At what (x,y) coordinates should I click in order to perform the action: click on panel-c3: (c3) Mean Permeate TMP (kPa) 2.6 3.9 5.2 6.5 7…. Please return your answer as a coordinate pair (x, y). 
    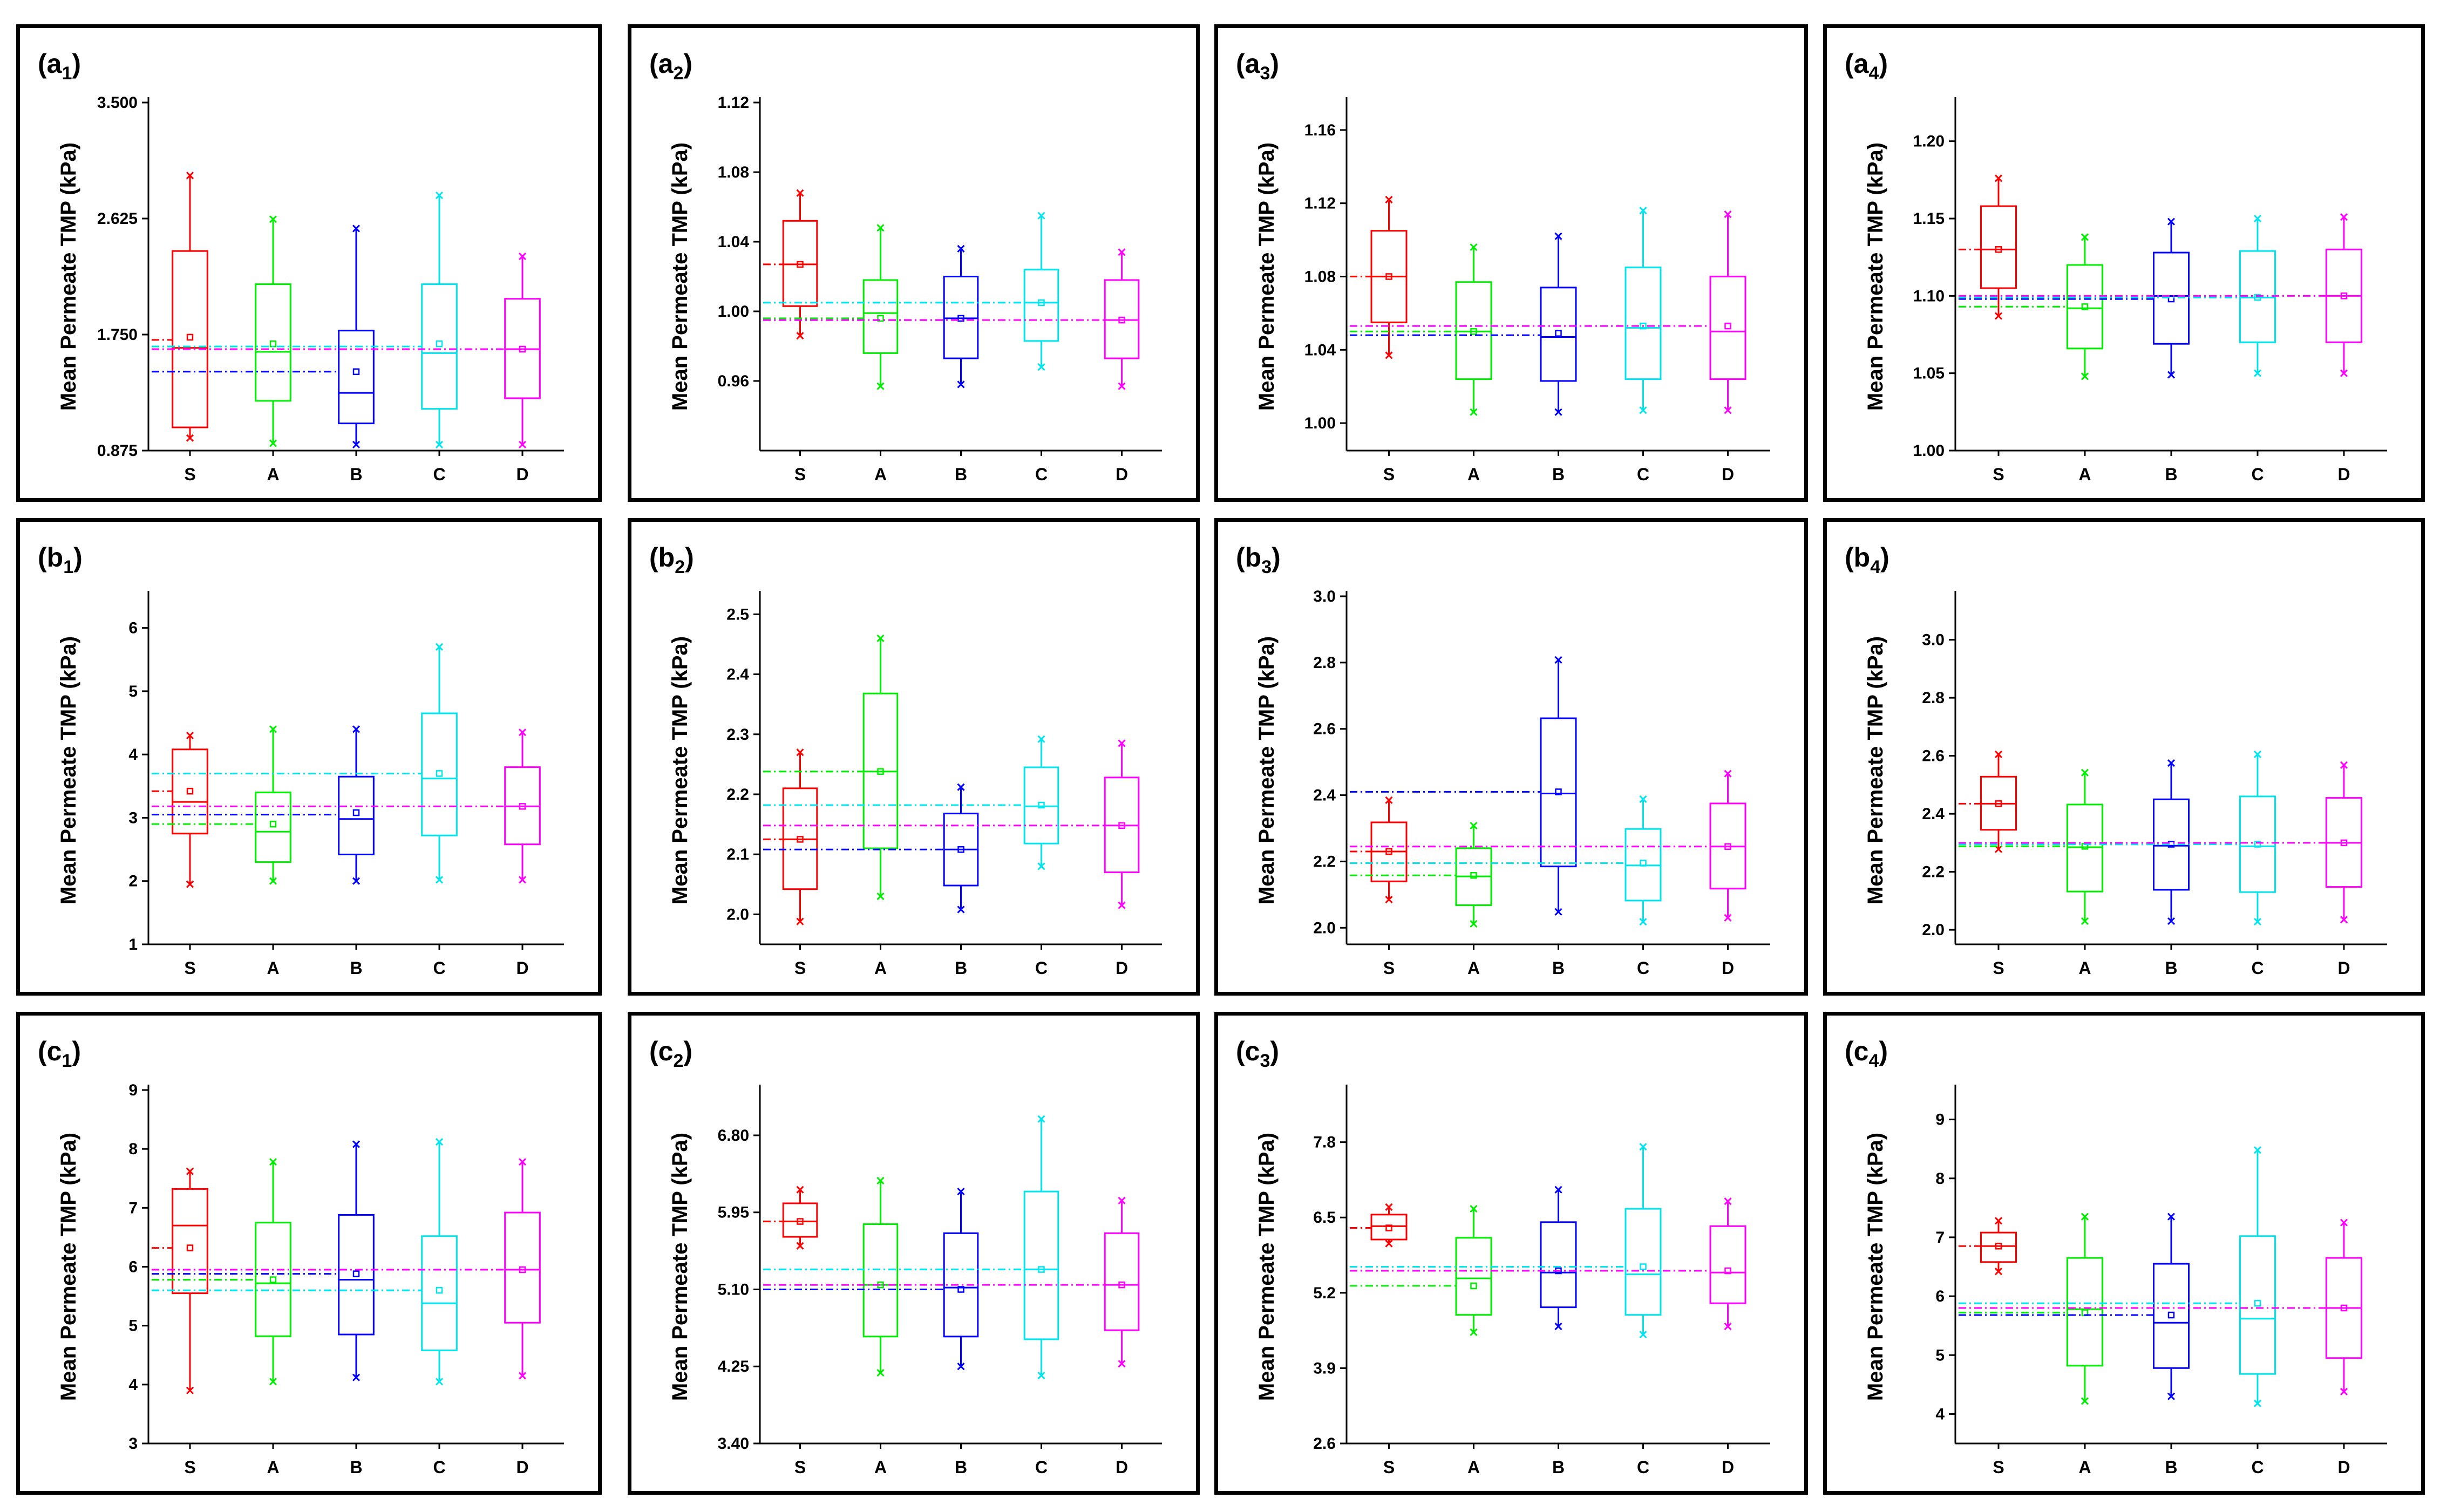
    Looking at the image, I should click on (1511, 1253).